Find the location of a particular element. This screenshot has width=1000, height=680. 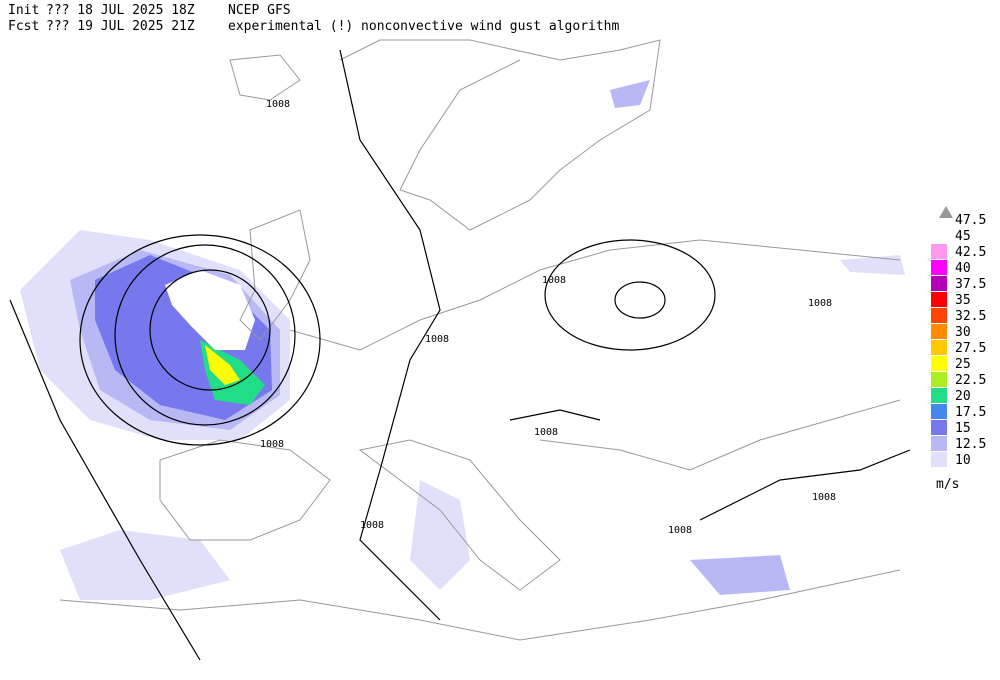

legend-label: 10 is located at coordinates (963, 460).